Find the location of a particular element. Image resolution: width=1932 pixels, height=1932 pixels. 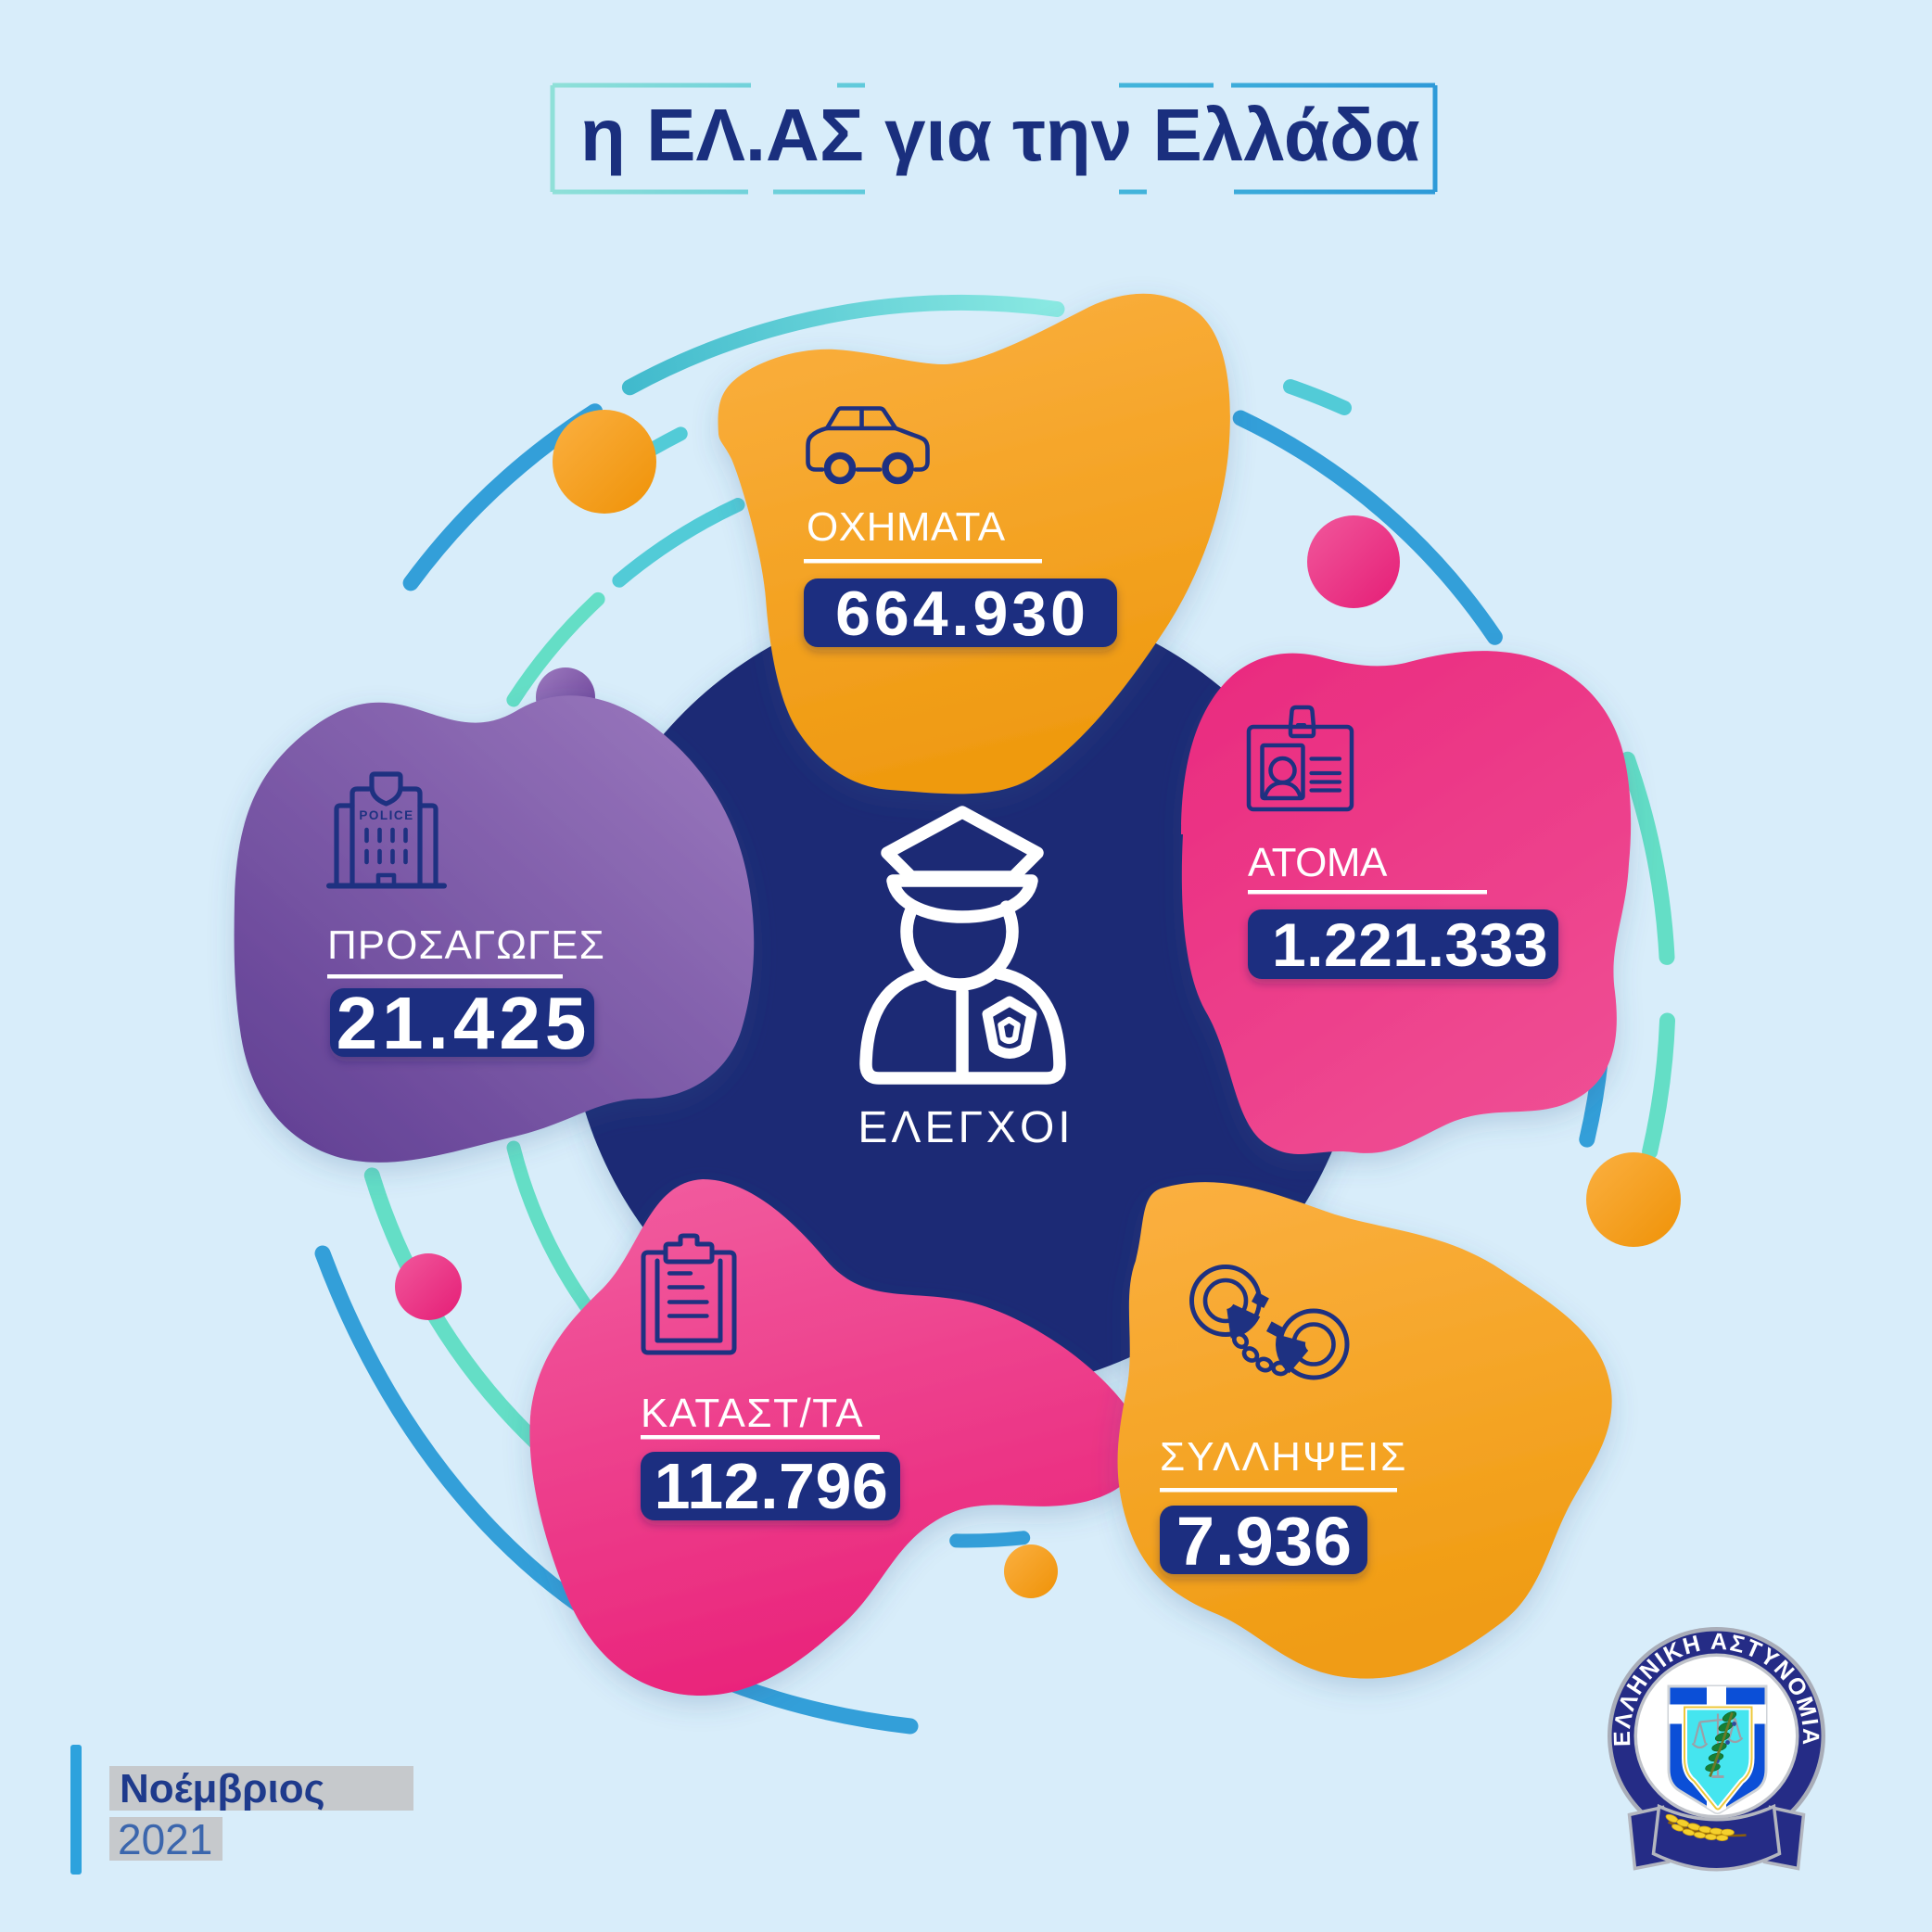

svg-text: ΑΤΟΜΑ is located at coordinates (1318, 862).